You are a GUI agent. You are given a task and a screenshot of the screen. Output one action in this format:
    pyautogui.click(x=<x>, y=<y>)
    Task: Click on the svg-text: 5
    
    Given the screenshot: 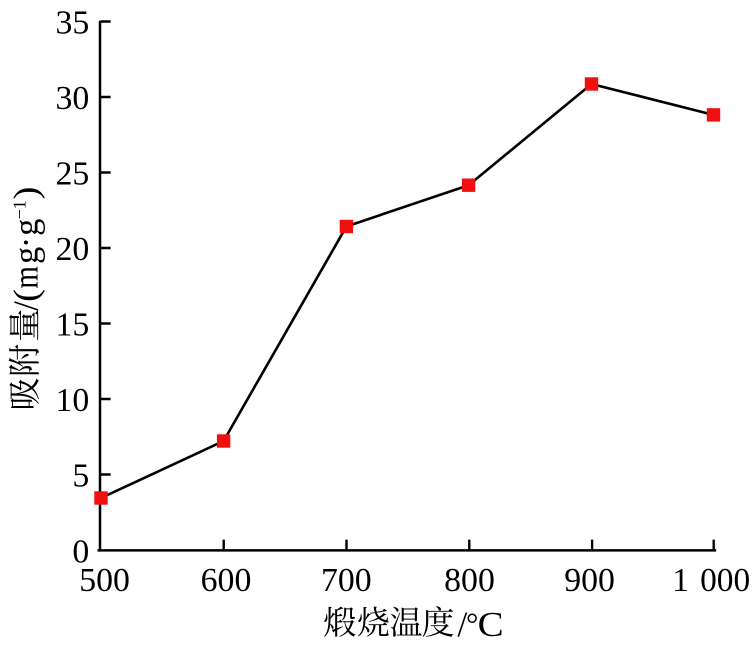 What is the action you would take?
    pyautogui.click(x=80, y=476)
    